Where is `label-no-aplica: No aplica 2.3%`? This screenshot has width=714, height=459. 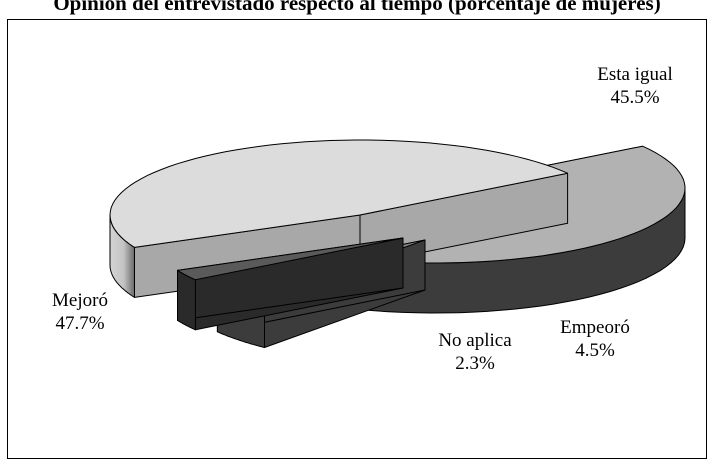 label-no-aplica: No aplica 2.3% is located at coordinates (475, 352).